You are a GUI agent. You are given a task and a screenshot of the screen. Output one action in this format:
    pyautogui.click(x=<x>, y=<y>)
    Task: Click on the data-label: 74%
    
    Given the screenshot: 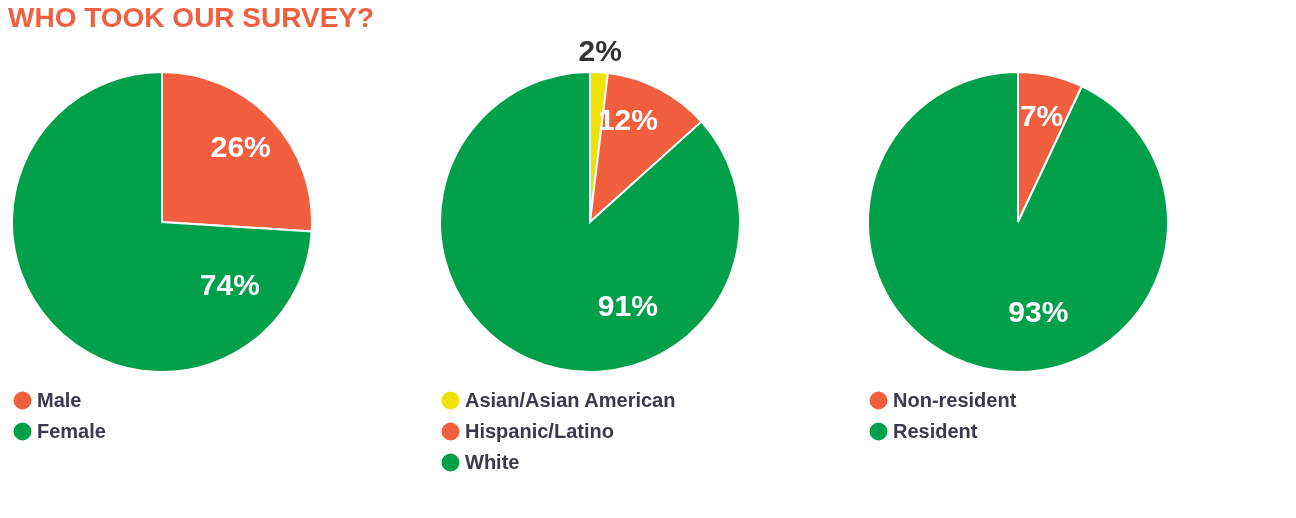 What is the action you would take?
    pyautogui.click(x=229, y=284)
    